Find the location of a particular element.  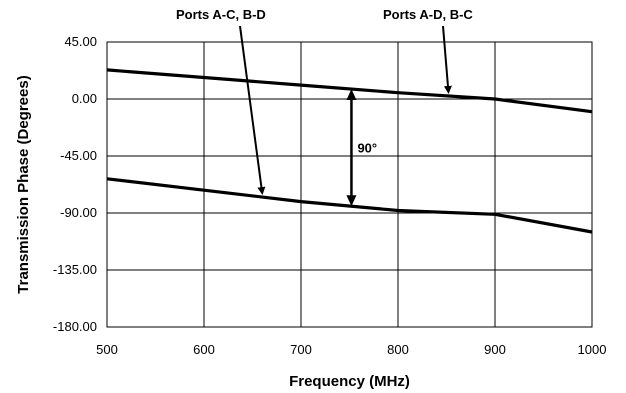

x-tick-label: 800 is located at coordinates (398, 349).